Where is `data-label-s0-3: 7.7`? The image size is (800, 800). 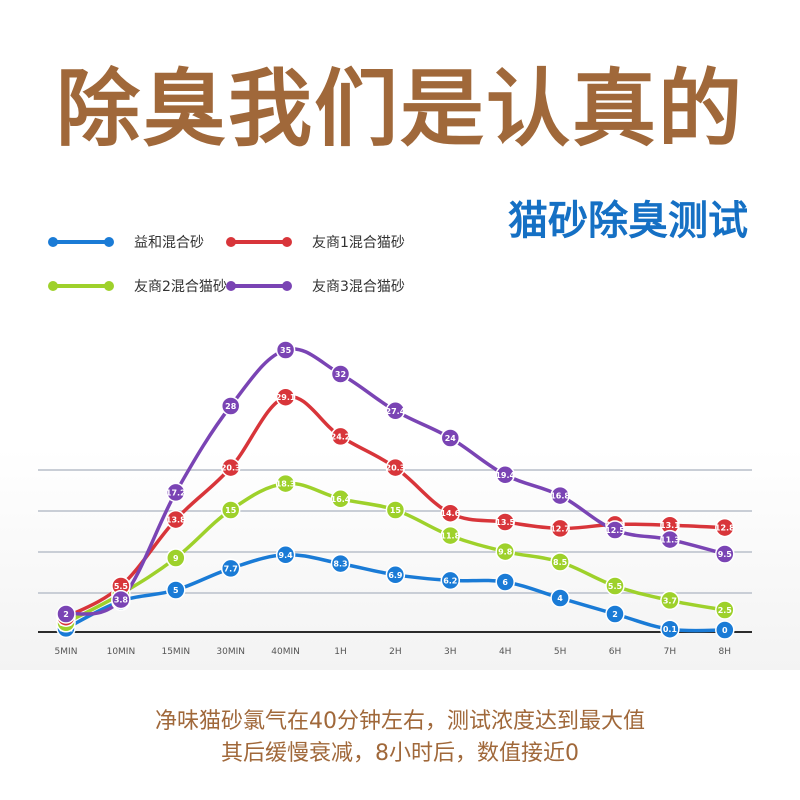 data-label-s0-3: 7.7 is located at coordinates (231, 568).